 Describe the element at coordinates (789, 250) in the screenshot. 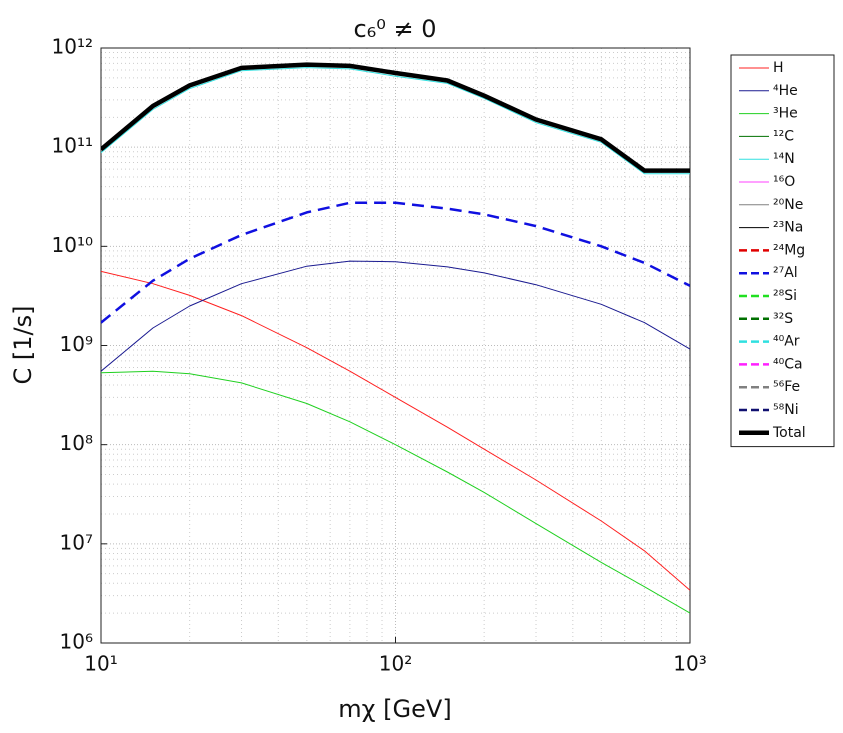

I see `legend-label: ²⁴Mg` at that location.